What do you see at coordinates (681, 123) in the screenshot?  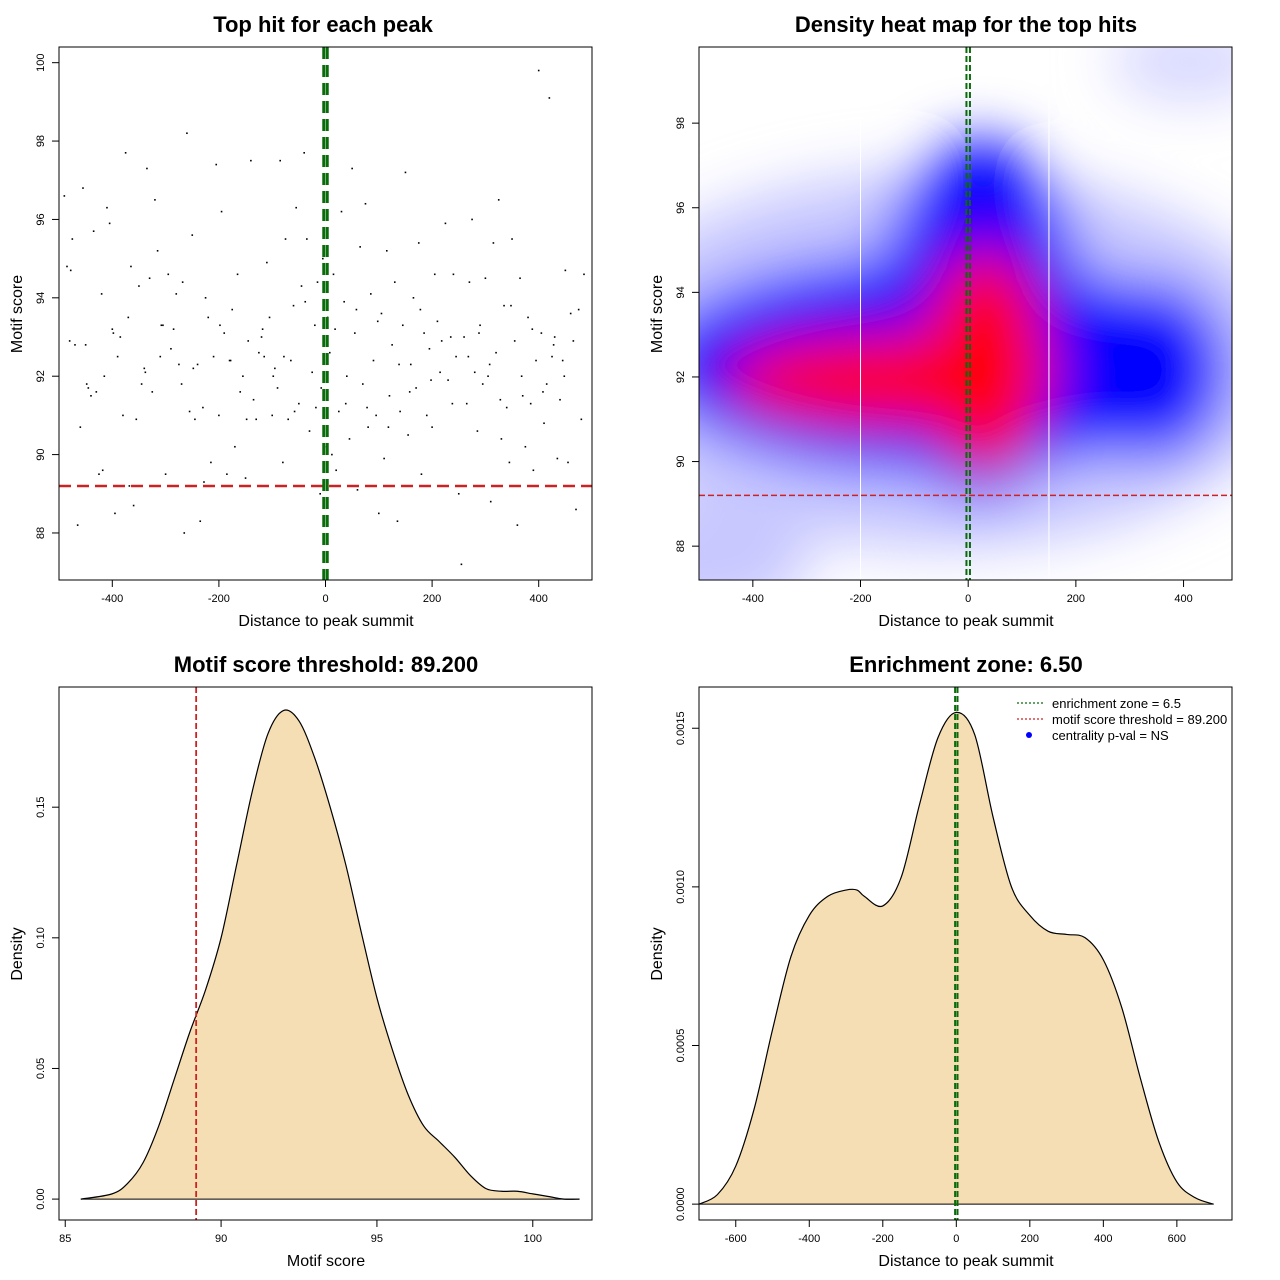 I see `y-tick-label: 98` at bounding box center [681, 123].